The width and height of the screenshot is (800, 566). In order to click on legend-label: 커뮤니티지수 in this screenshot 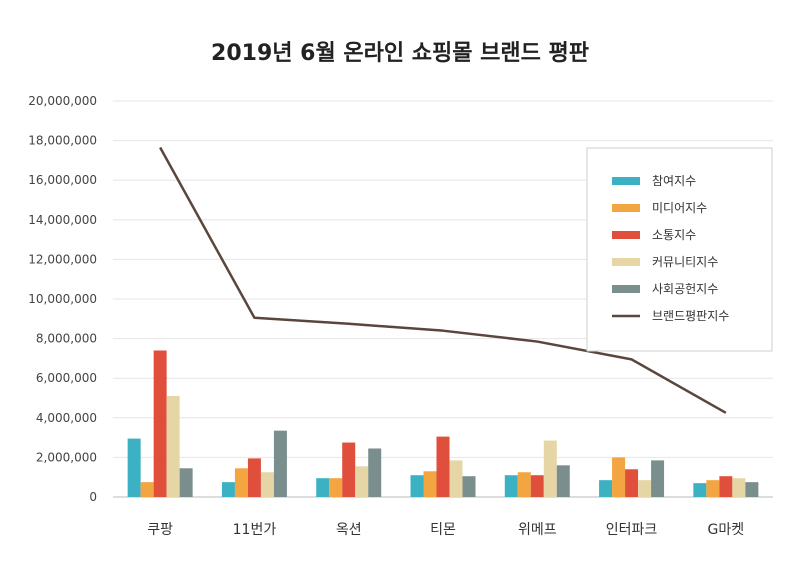, I will do `click(685, 262)`.